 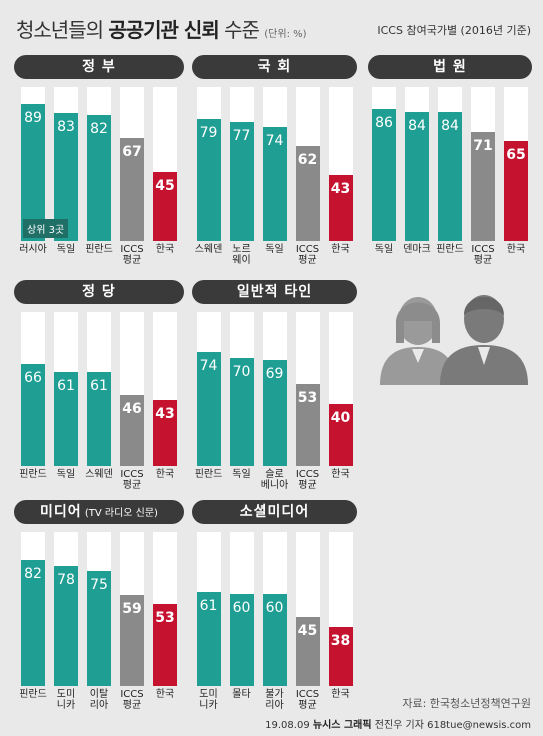 What do you see at coordinates (66, 127) in the screenshot?
I see `data-label: 83` at bounding box center [66, 127].